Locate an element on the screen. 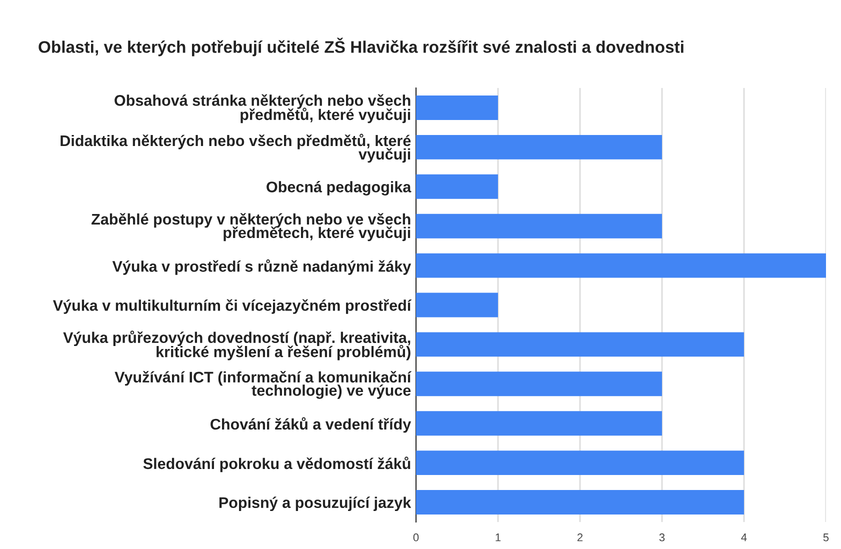 This screenshot has width=841, height=549. x-tick-label: 0 is located at coordinates (416, 537).